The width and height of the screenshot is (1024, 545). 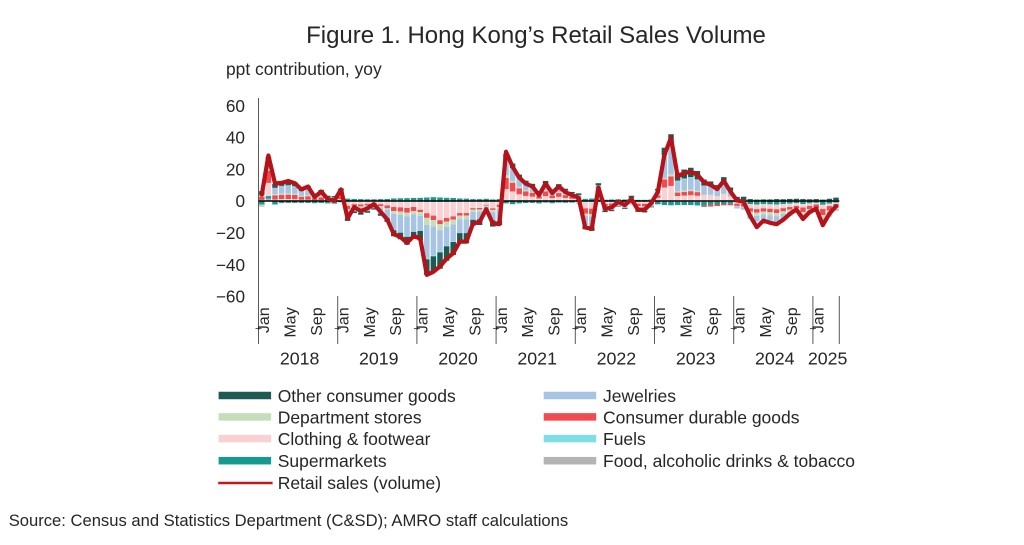 I want to click on svg-text: 20, so click(x=235, y=169).